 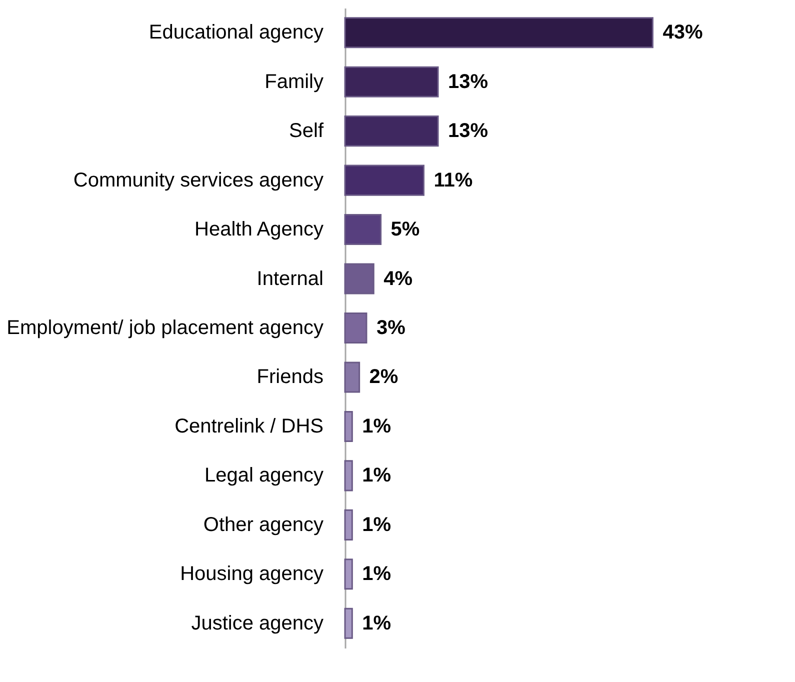 I want to click on y-tick-label: Internal, so click(x=290, y=279).